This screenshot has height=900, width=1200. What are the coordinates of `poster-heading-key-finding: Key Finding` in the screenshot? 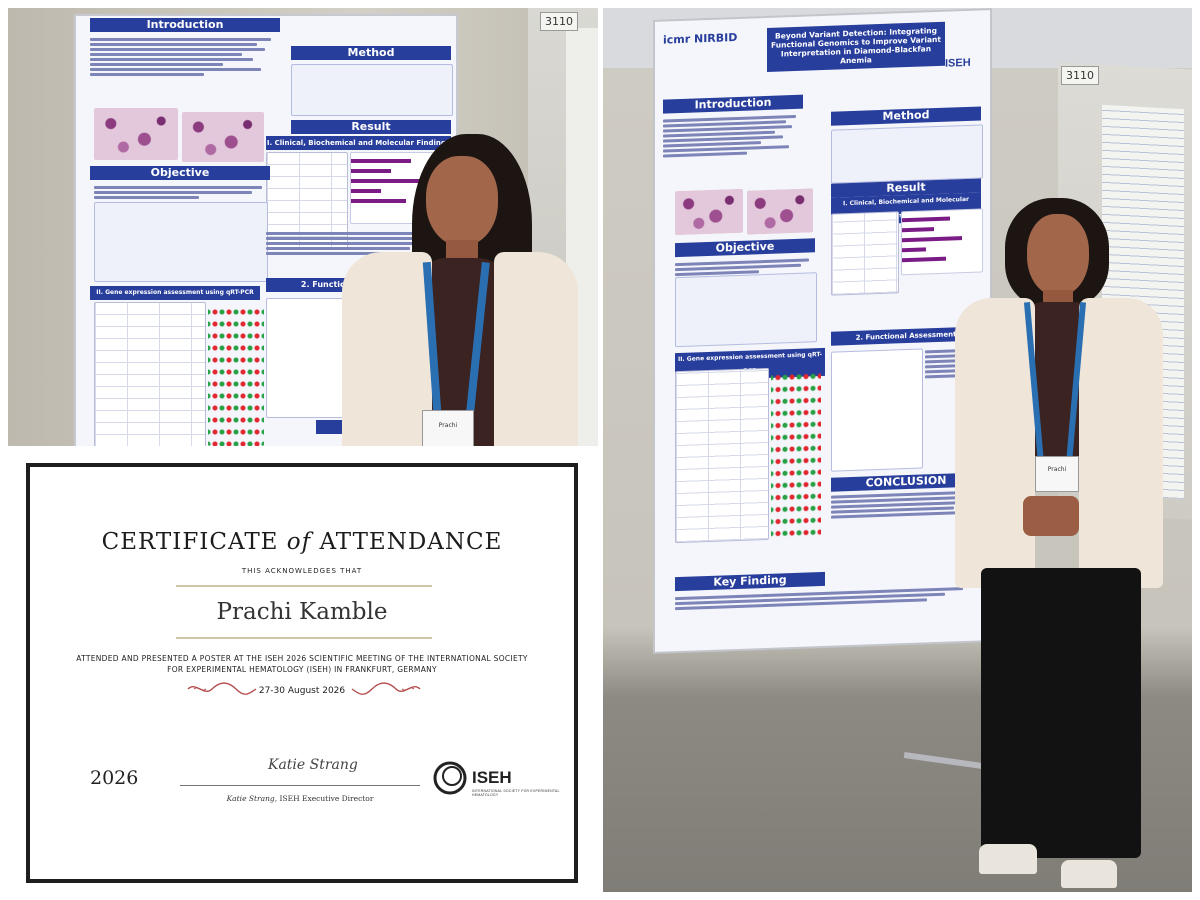 It's located at (750, 581).